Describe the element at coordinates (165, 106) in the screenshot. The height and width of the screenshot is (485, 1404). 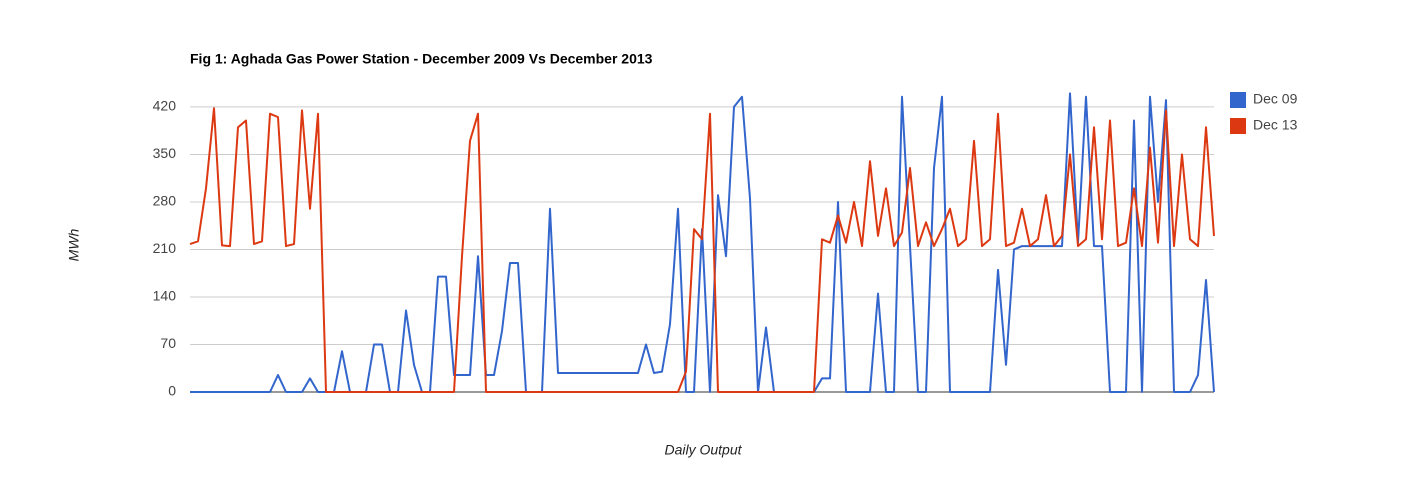
I see `y-tick-label: 420` at that location.